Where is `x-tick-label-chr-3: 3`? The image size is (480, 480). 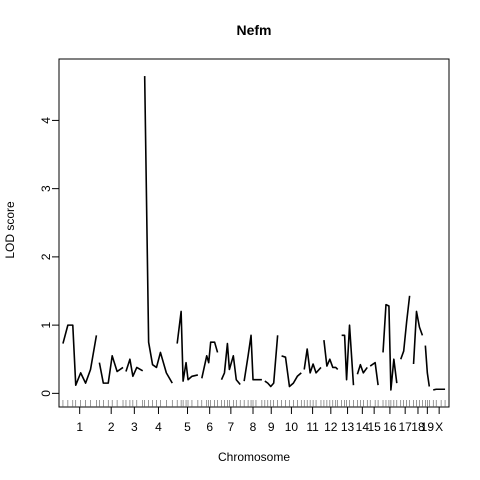
x-tick-label-chr-3: 3 is located at coordinates (134, 427).